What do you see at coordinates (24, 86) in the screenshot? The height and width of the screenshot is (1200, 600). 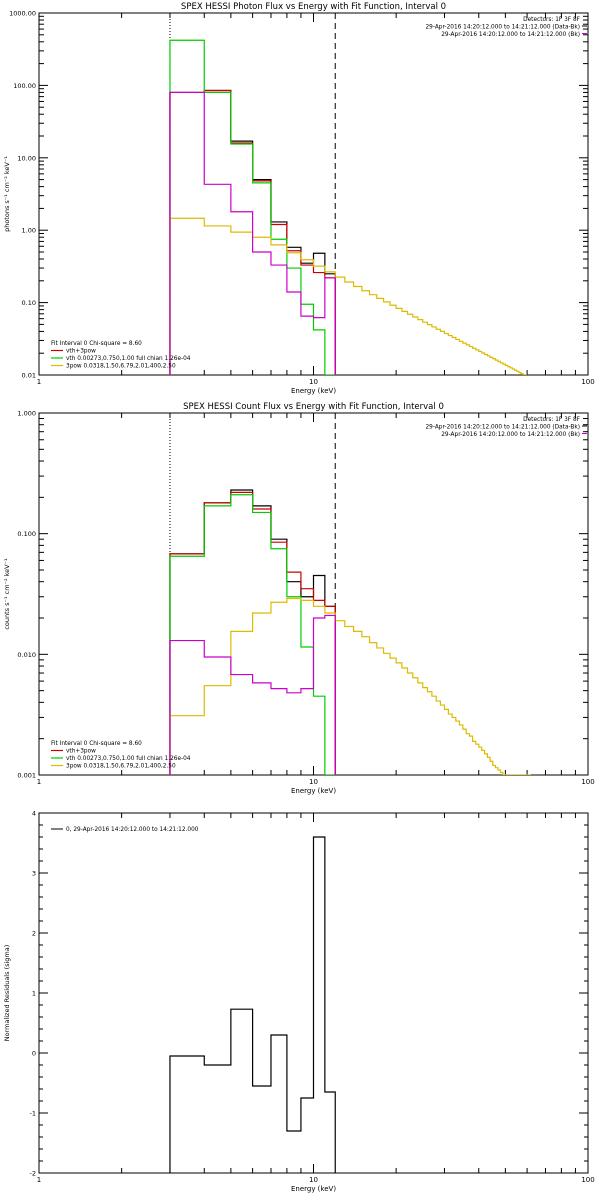 I see `y-tick-label: 100.00` at bounding box center [24, 86].